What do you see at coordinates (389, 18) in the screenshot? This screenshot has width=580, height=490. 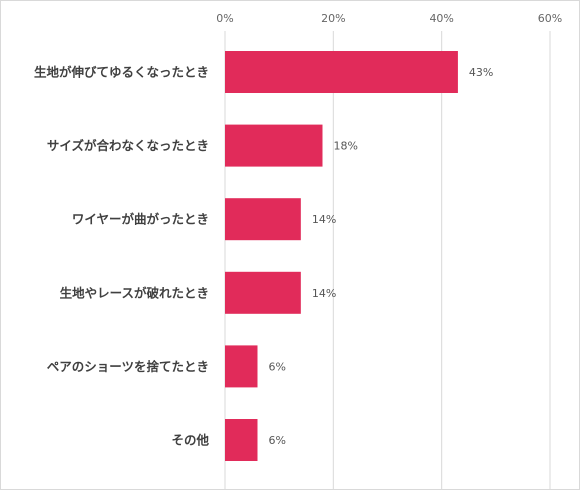 I see `x-axis-ticks: 0% 20% 40% 60%` at bounding box center [389, 18].